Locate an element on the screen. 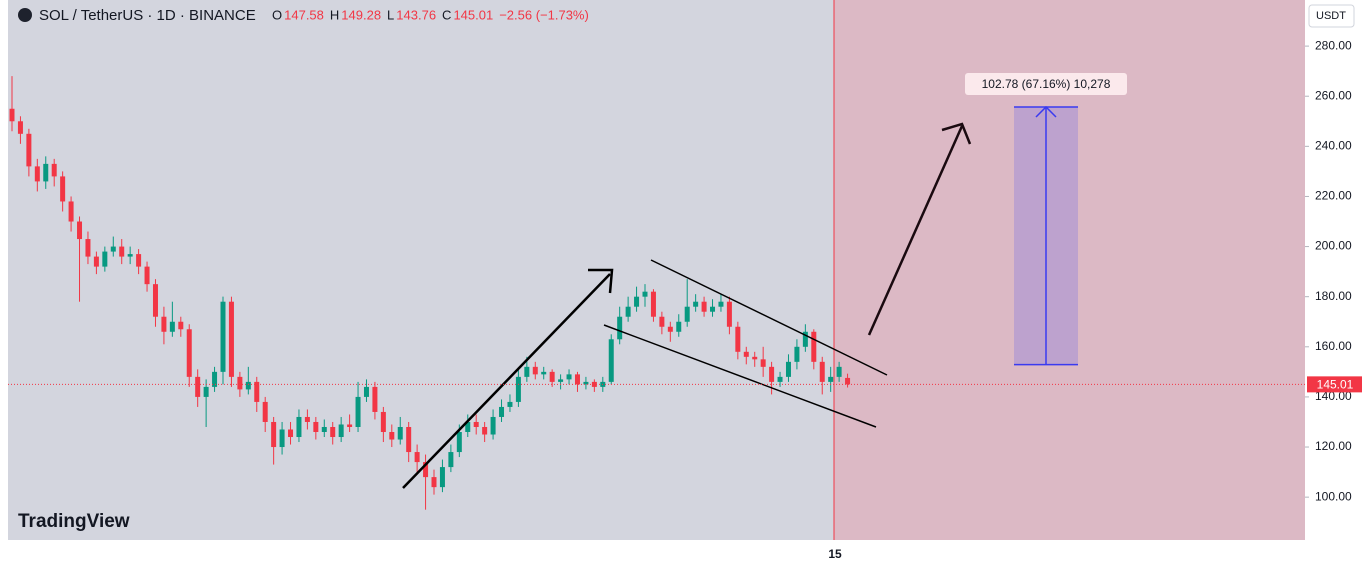 This screenshot has height=575, width=1369. ohlc-label: L is located at coordinates (390, 14).